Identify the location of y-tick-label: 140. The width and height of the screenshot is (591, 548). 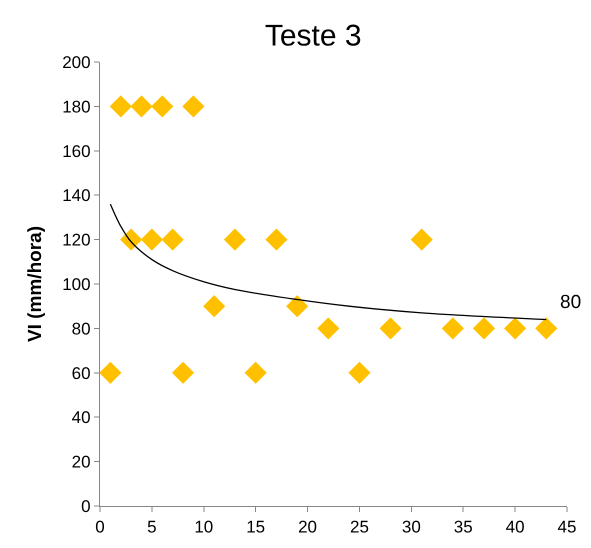
(76, 196).